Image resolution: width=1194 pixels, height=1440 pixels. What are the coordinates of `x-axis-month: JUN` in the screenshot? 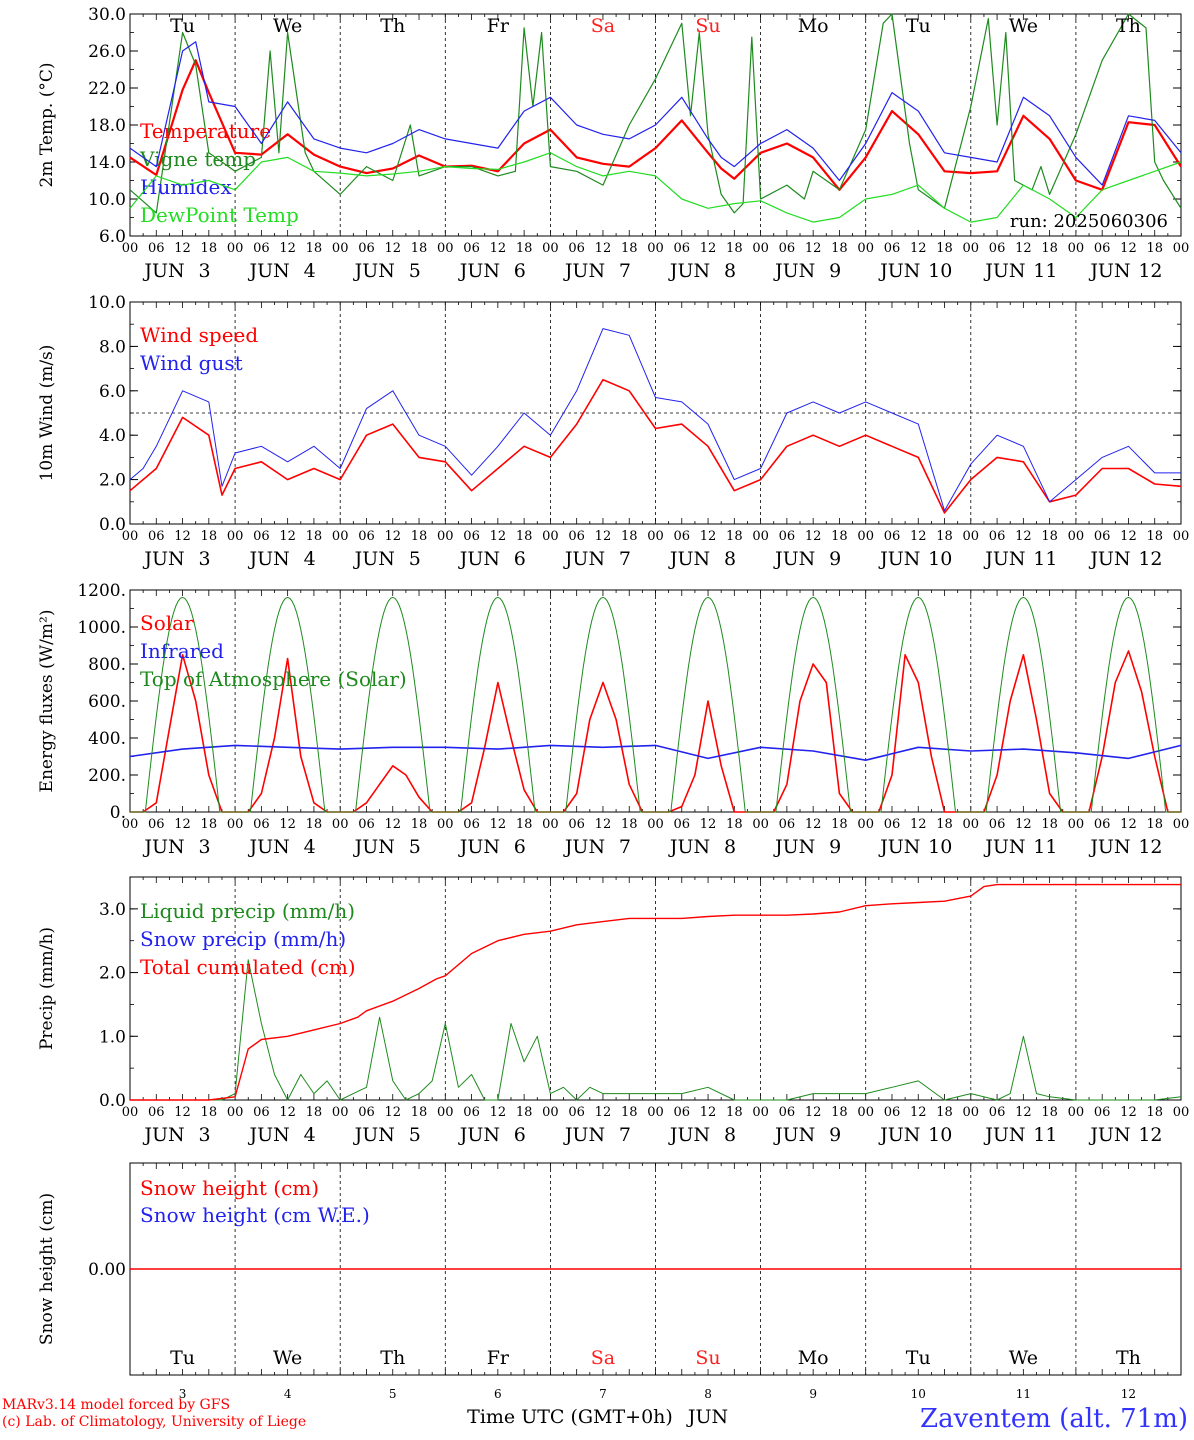 It's located at (707, 1417).